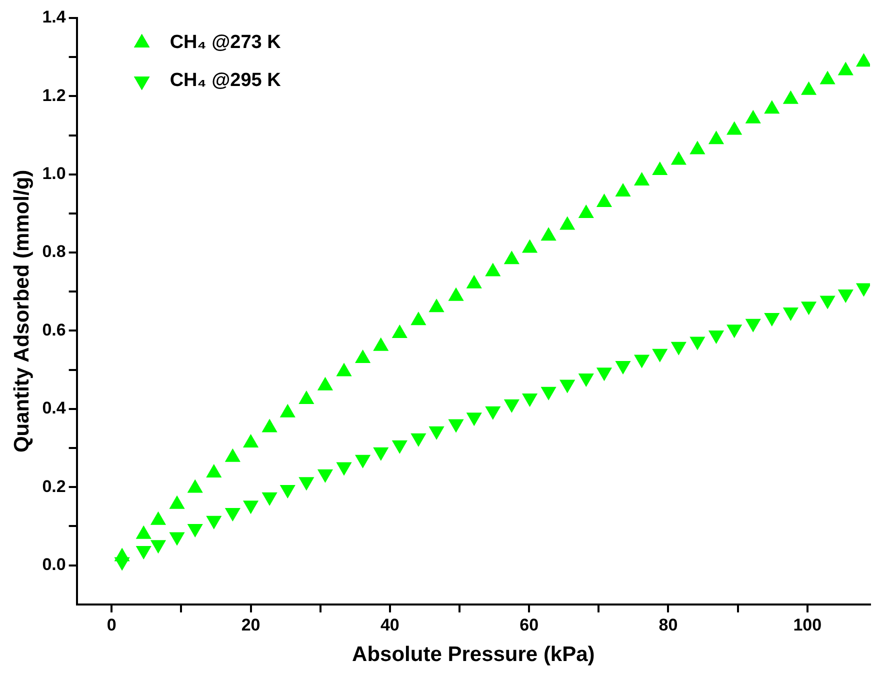 This screenshot has height=678, width=879. What do you see at coordinates (54, 95) in the screenshot?
I see `y-tick-label: 1.2` at bounding box center [54, 95].